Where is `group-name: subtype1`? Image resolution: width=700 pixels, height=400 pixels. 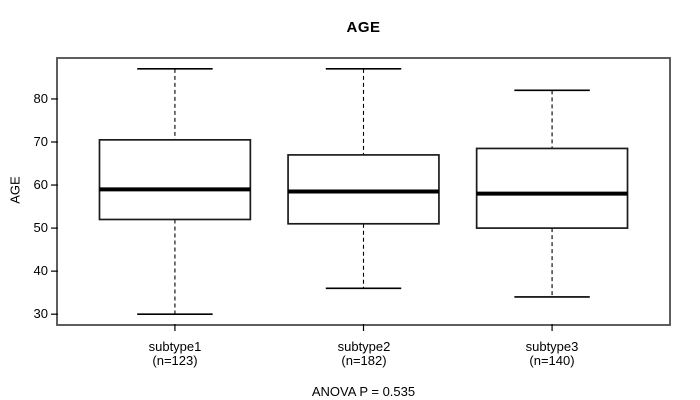
group-name: subtype1 is located at coordinates (175, 346).